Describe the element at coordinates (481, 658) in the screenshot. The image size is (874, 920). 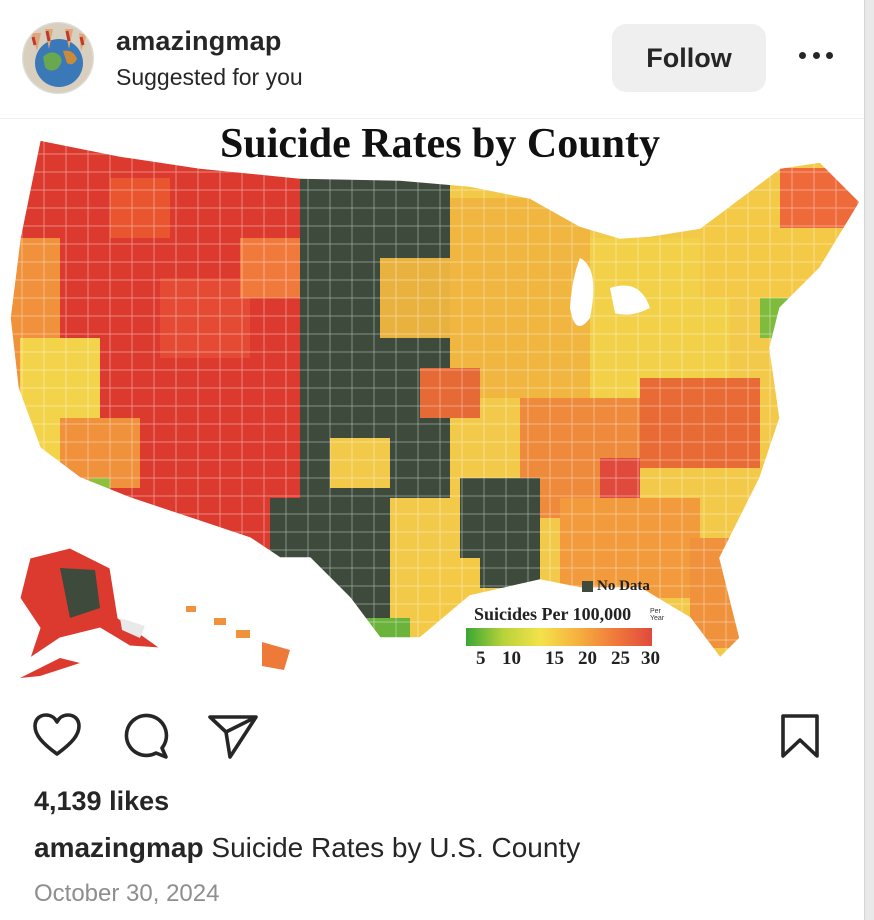
I see `legend-tick: 5` at that location.